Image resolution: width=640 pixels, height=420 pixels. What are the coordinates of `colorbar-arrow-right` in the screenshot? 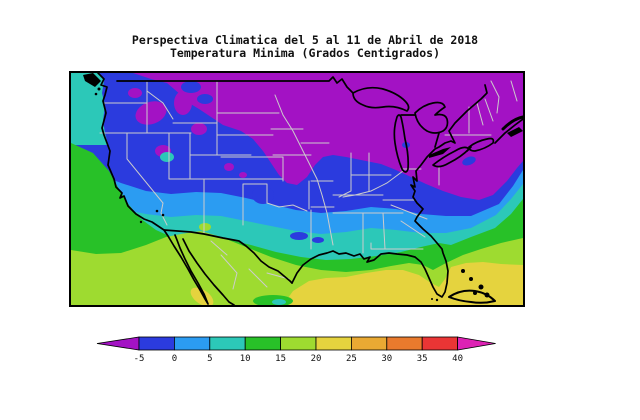 It's located at (476, 343).